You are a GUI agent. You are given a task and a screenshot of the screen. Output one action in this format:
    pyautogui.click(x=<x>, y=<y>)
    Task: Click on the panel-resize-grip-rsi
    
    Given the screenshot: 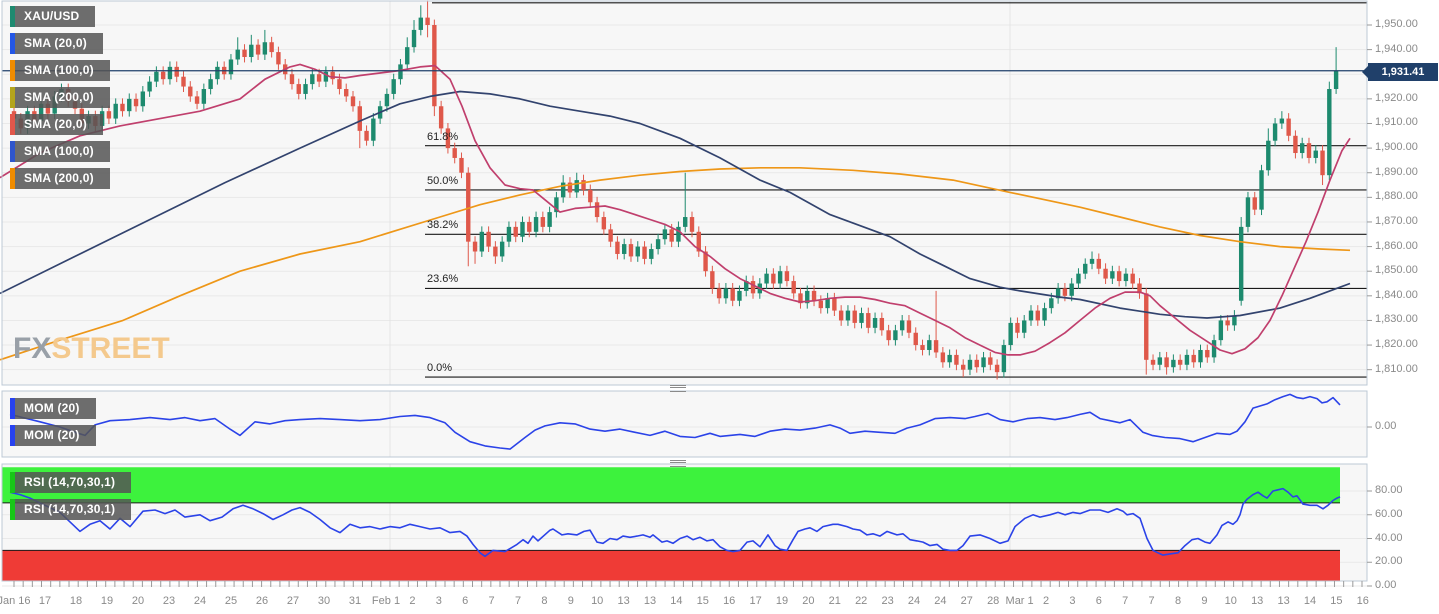 What is the action you would take?
    pyautogui.click(x=678, y=463)
    